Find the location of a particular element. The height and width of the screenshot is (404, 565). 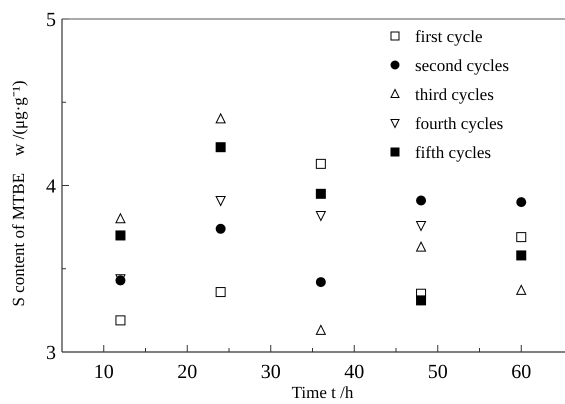

legend-label: third cycles is located at coordinates (454, 94).